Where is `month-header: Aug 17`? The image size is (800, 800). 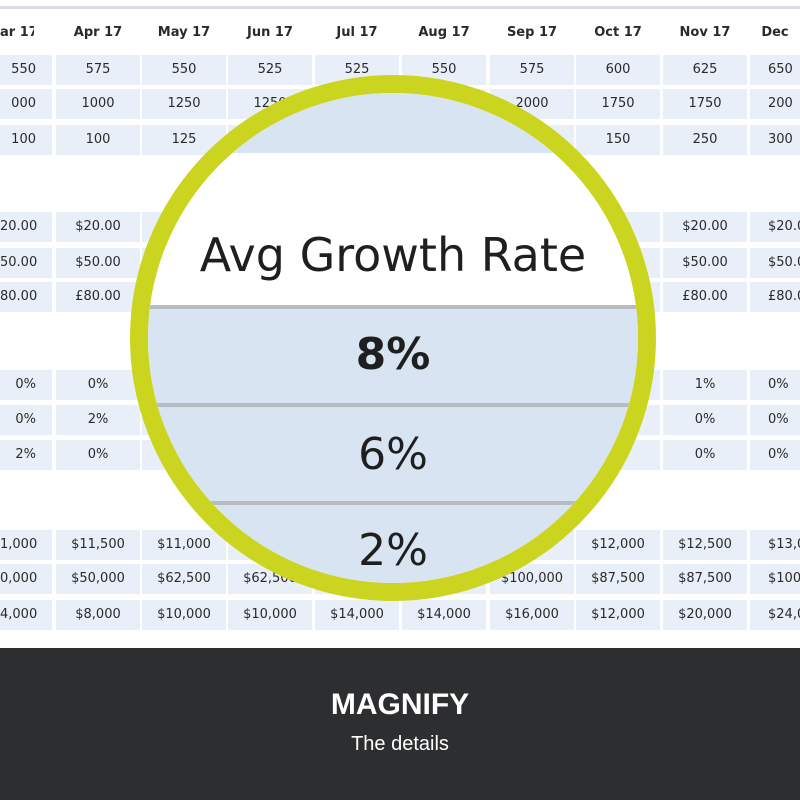
month-header: Aug 17 is located at coordinates (444, 32).